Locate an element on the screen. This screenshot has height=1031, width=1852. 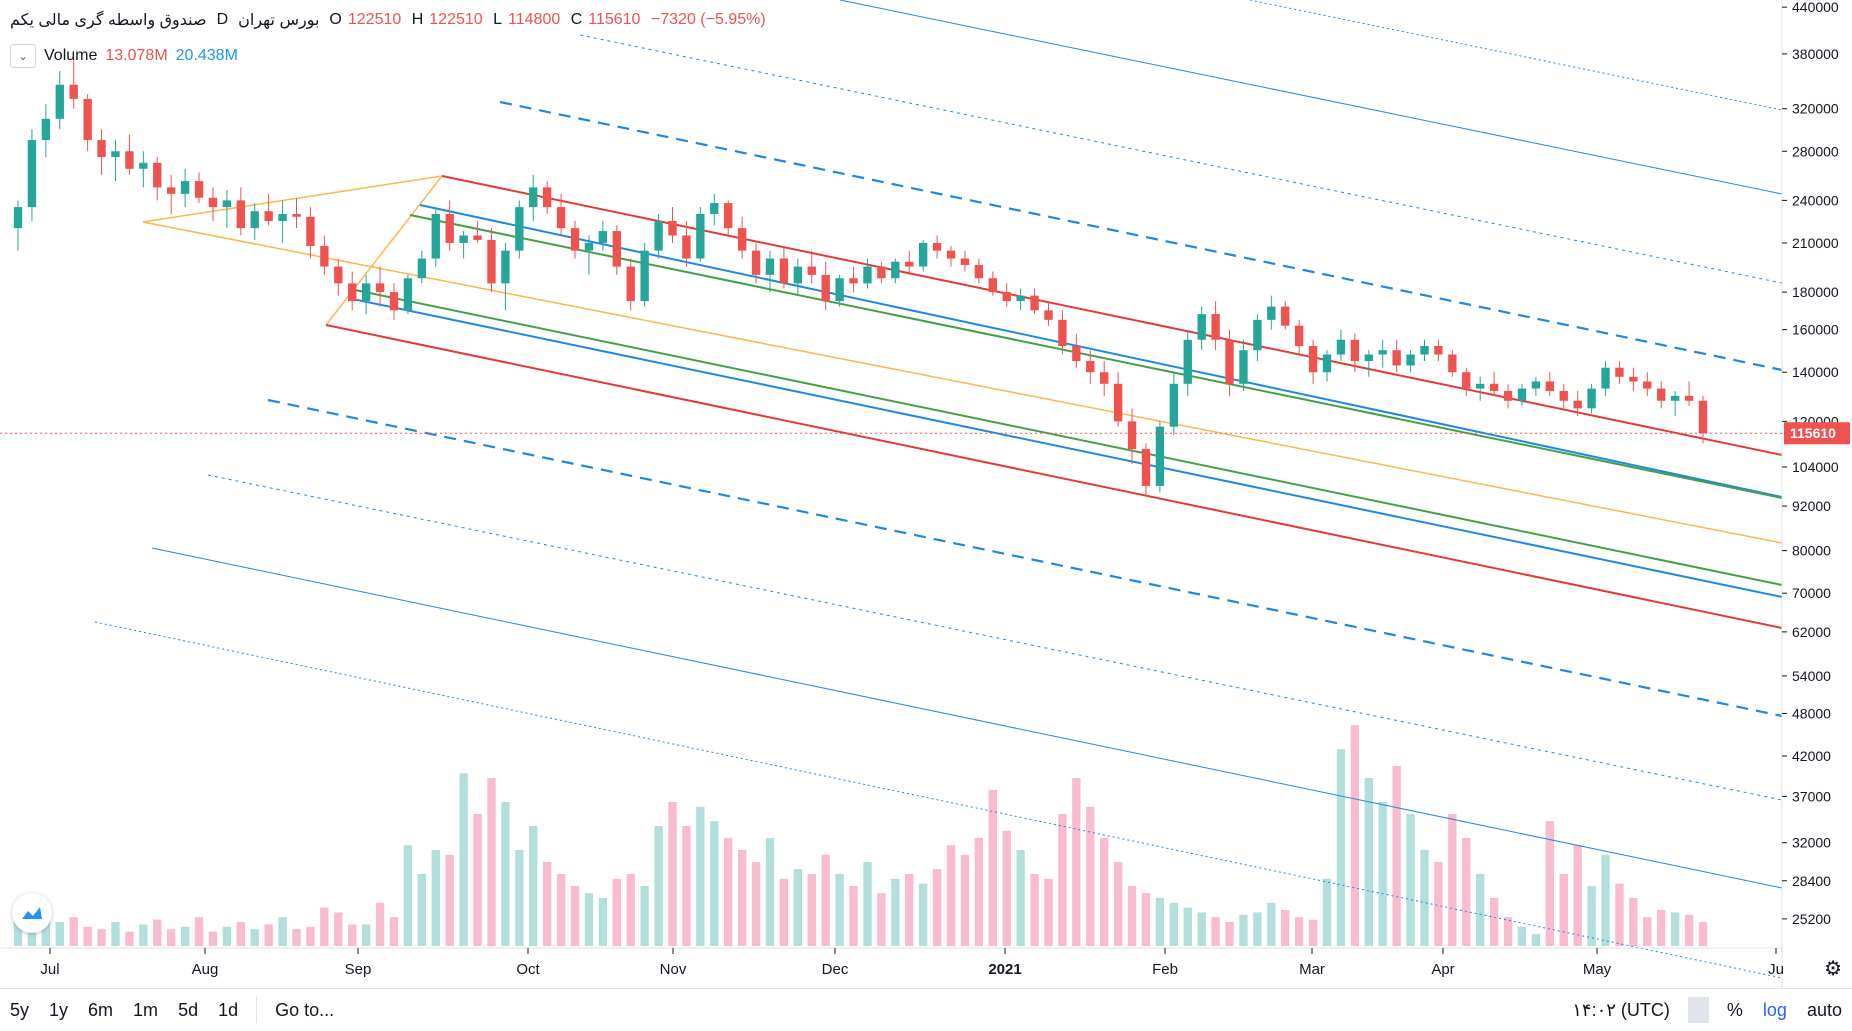
auto-toggle: auto is located at coordinates (1824, 1009).